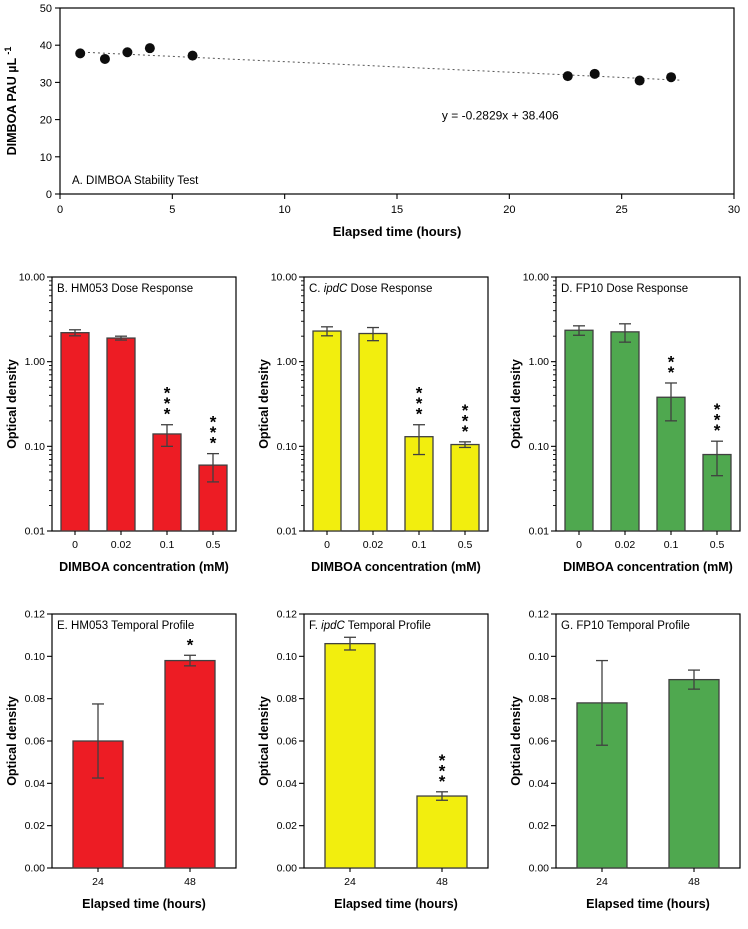 This screenshot has height=929, width=748. Describe the element at coordinates (135, 181) in the screenshot. I see `panel-title: A. DIMBOA Stability Test` at that location.